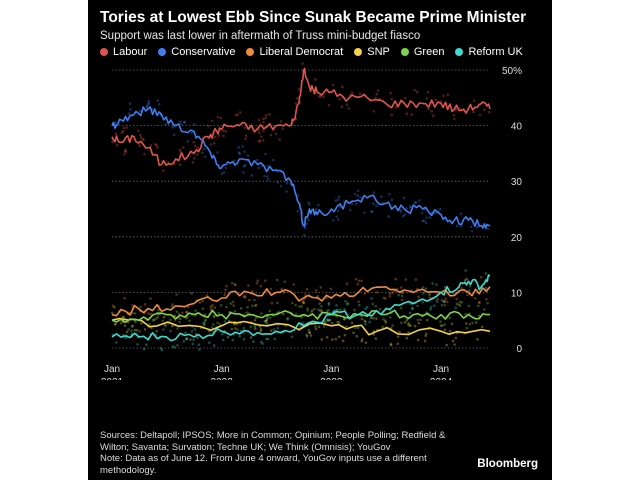 The height and width of the screenshot is (480, 640). I want to click on bloomberg-logo: Bloomberg, so click(507, 464).